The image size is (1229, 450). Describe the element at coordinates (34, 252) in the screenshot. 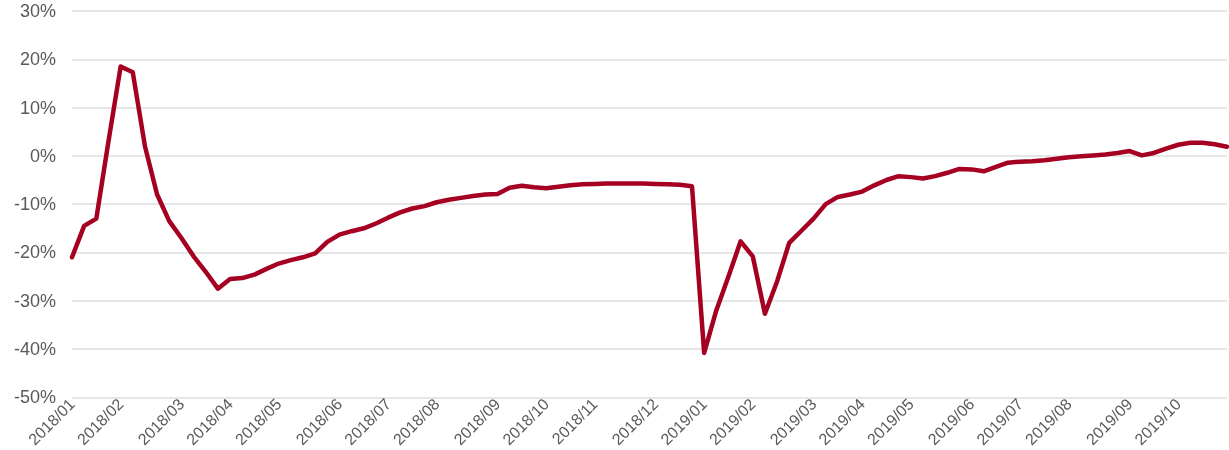

I see `y-tick-label: -20%` at that location.